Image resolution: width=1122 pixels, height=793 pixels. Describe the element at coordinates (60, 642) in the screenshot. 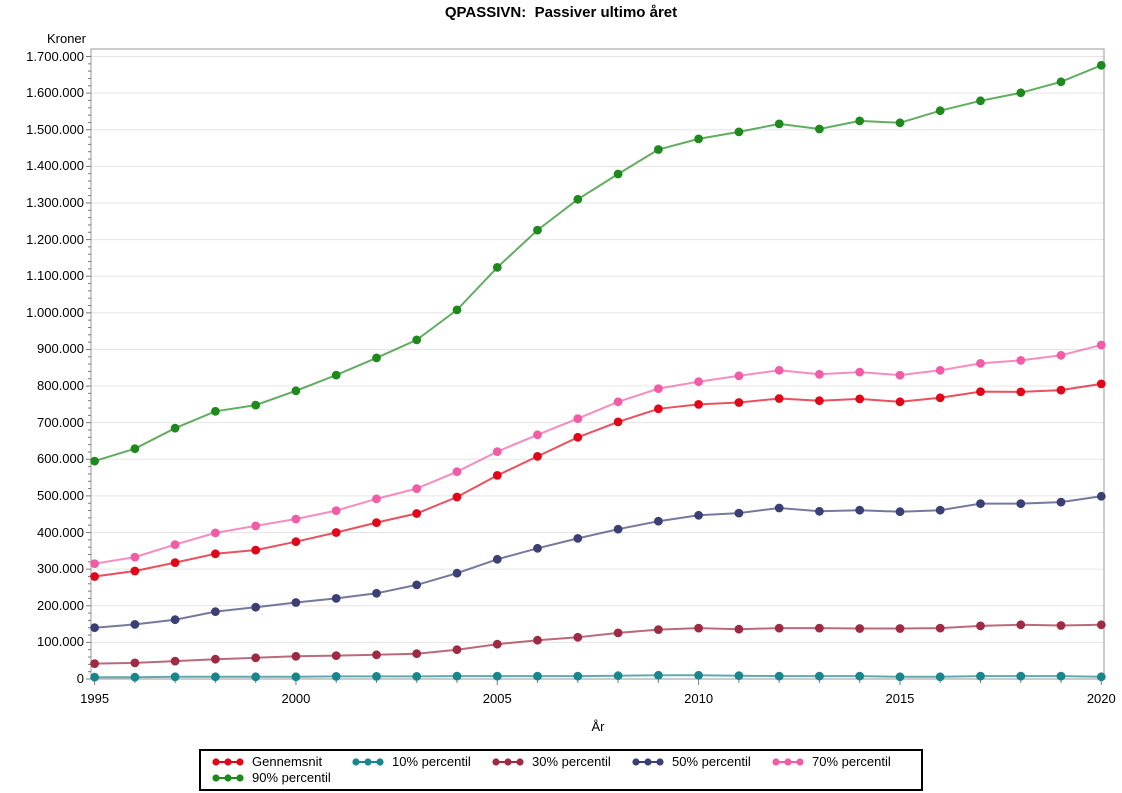

I see `y-tick-label: 100.000` at that location.